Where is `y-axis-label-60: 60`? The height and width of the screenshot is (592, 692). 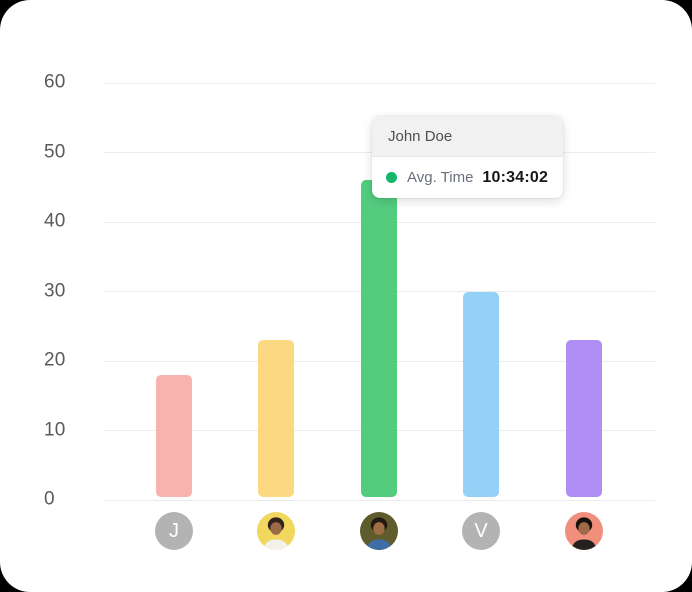
y-axis-label-60: 60 is located at coordinates (55, 82).